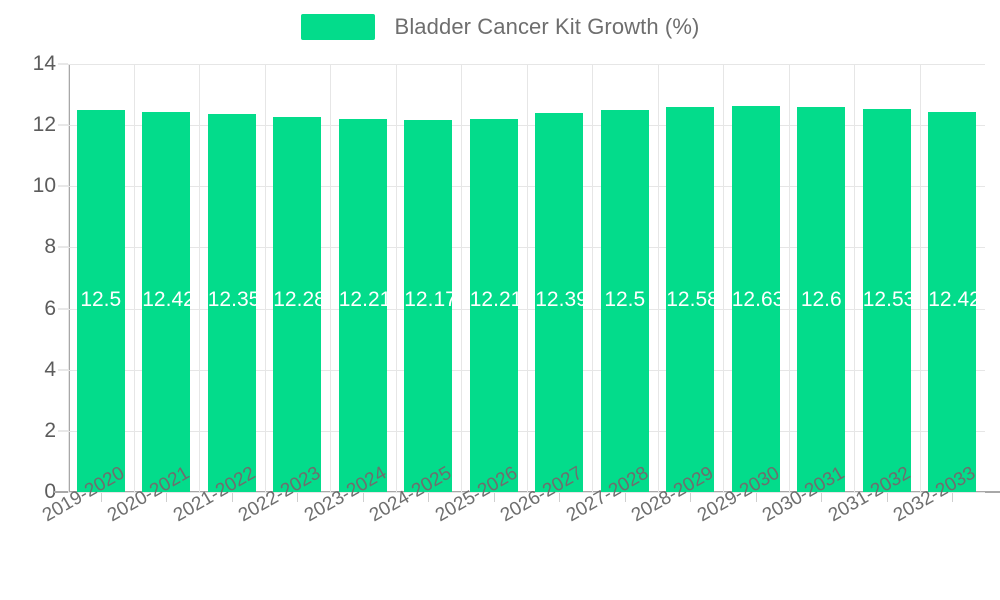 This screenshot has width=1000, height=600. I want to click on bar-group: 12.6, so click(821, 278).